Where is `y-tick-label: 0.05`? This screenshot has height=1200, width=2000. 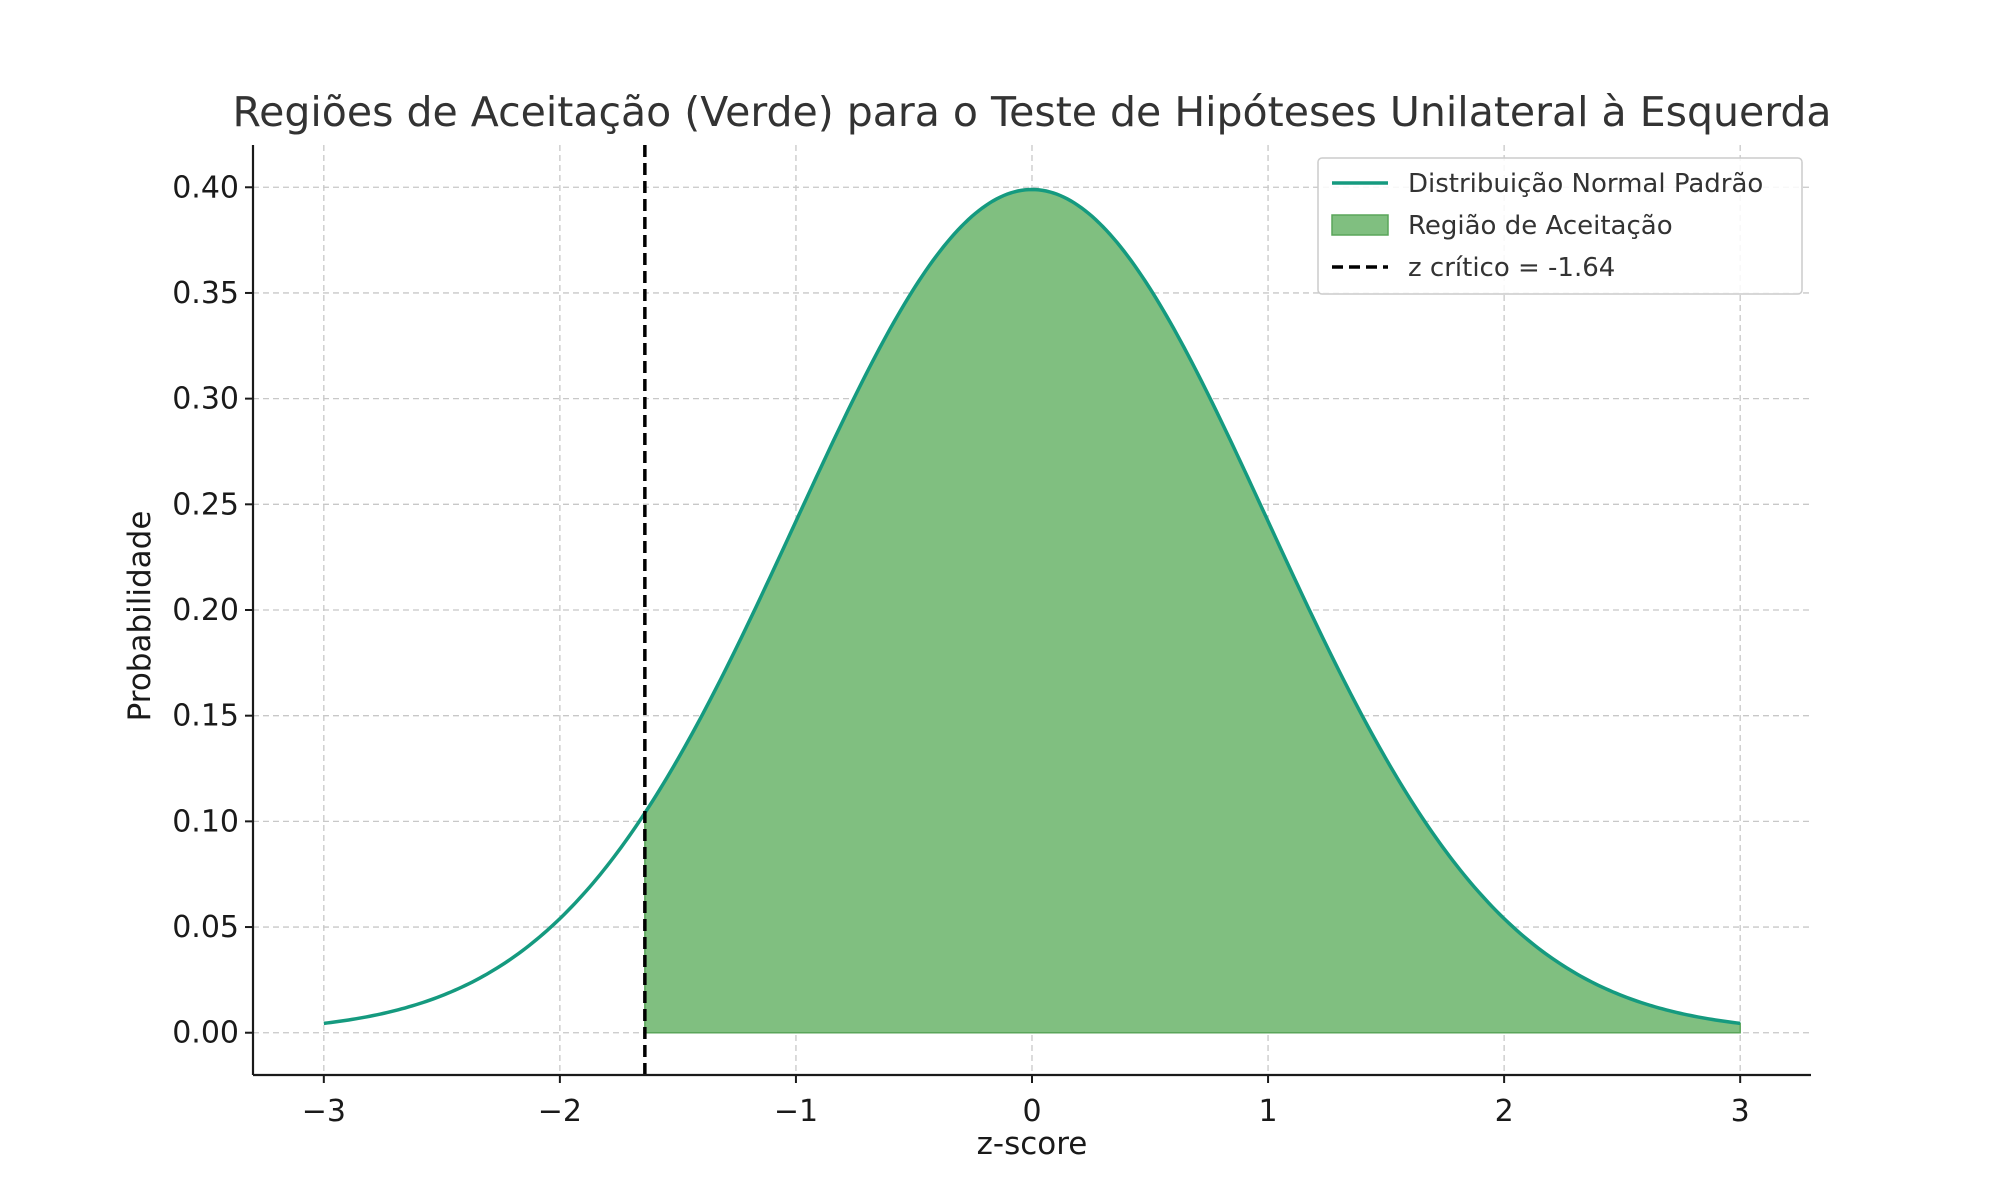 y-tick-label: 0.05 is located at coordinates (205, 927).